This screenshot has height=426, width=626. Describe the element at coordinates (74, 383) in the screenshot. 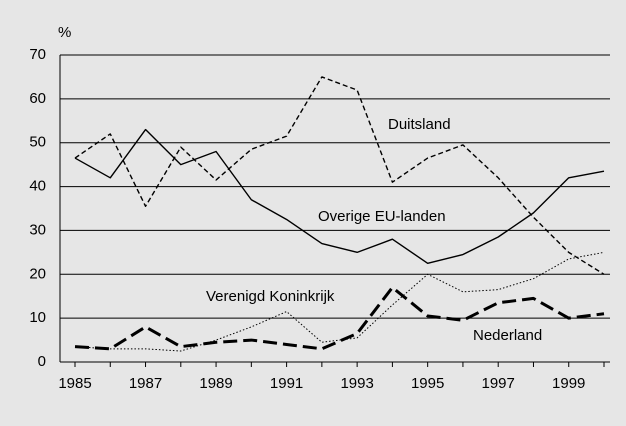

I see `x-tick-label: 1985` at that location.